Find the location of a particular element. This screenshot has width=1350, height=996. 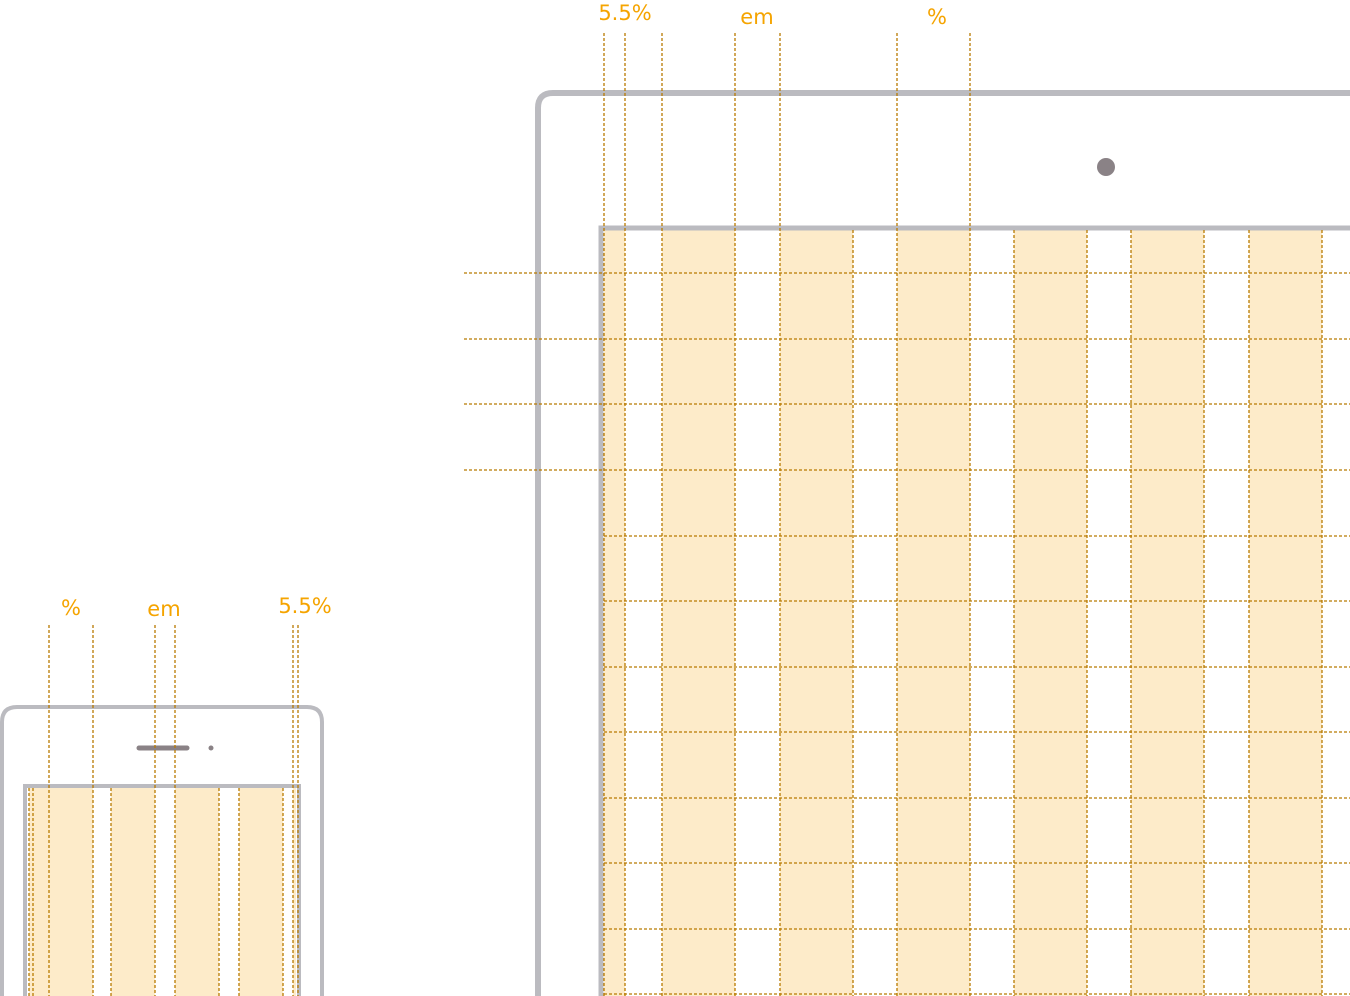

phone-gutter-gaps is located at coordinates (193, 892).